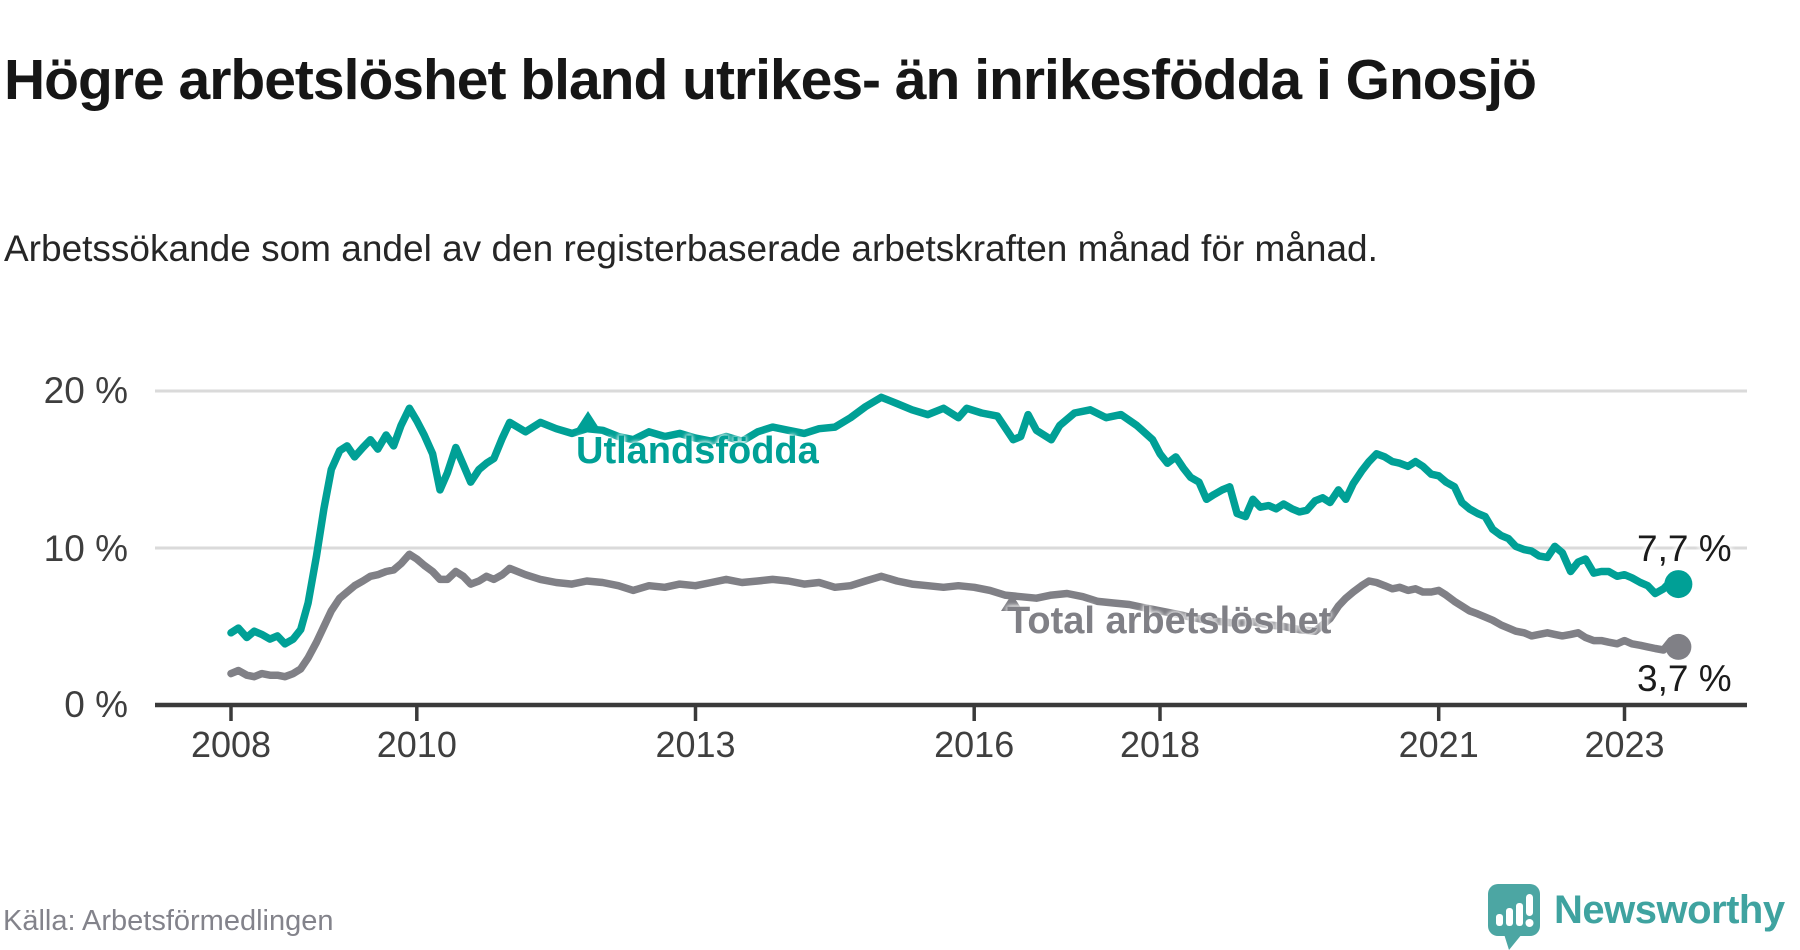  What do you see at coordinates (1669, 910) in the screenshot?
I see `newsworthy-wordmark: Newsworthy` at bounding box center [1669, 910].